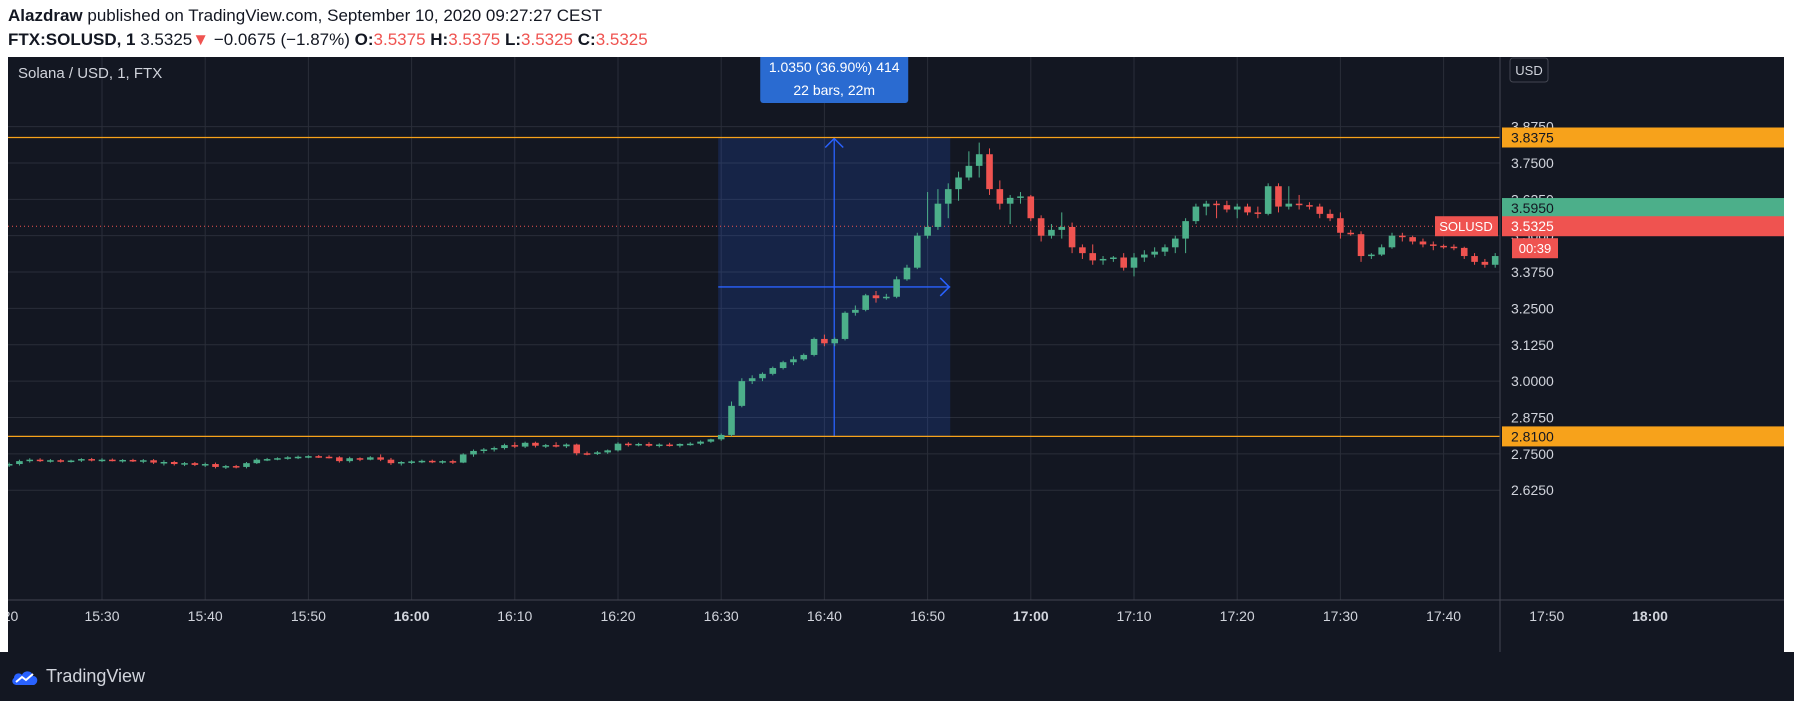  I want to click on tradingview-logo: TradingView, so click(77, 676).